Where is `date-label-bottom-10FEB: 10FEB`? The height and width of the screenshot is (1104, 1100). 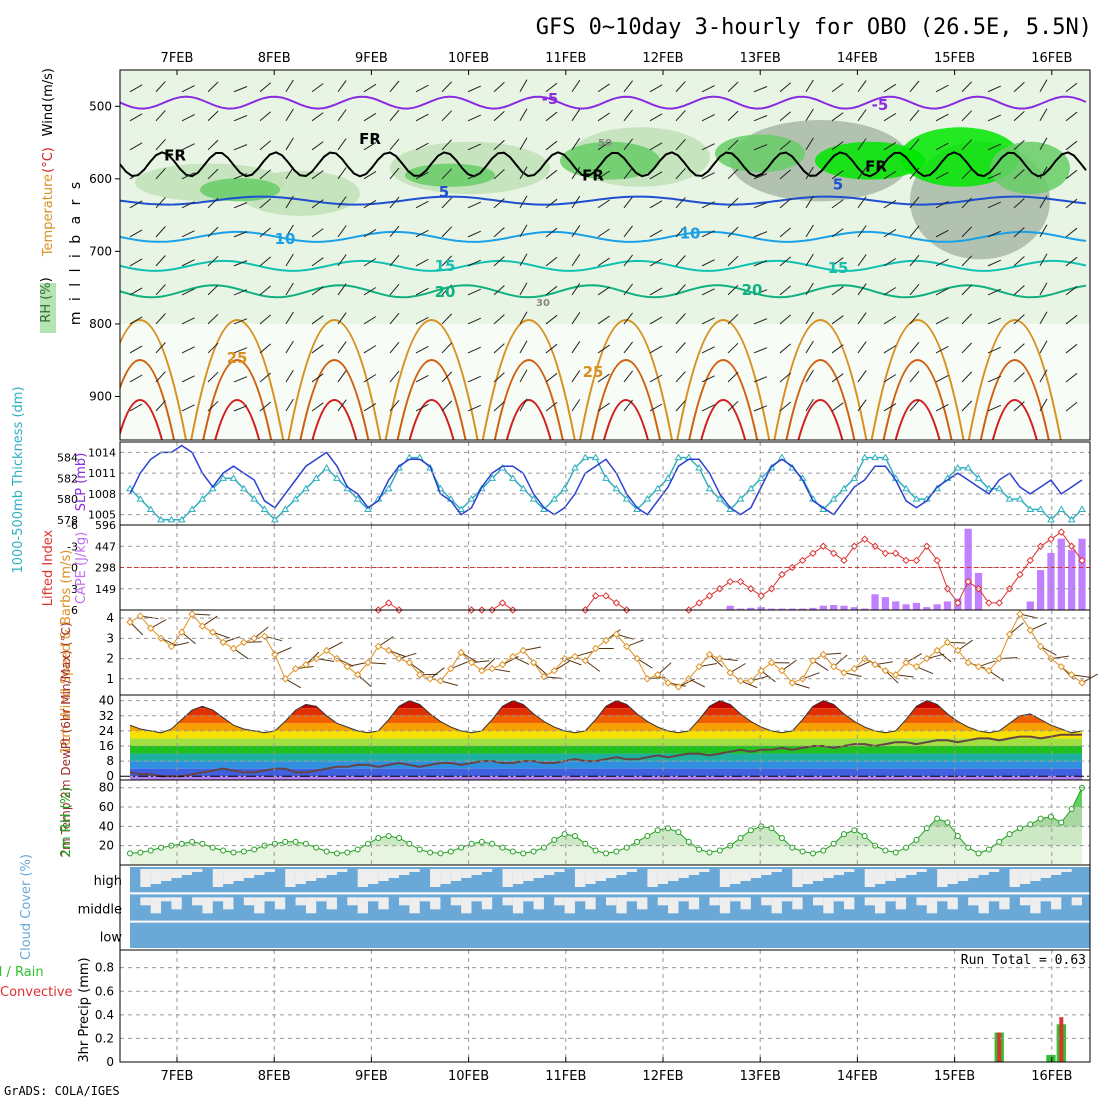
date-label-bottom-10FEB: 10FEB is located at coordinates (468, 1076).